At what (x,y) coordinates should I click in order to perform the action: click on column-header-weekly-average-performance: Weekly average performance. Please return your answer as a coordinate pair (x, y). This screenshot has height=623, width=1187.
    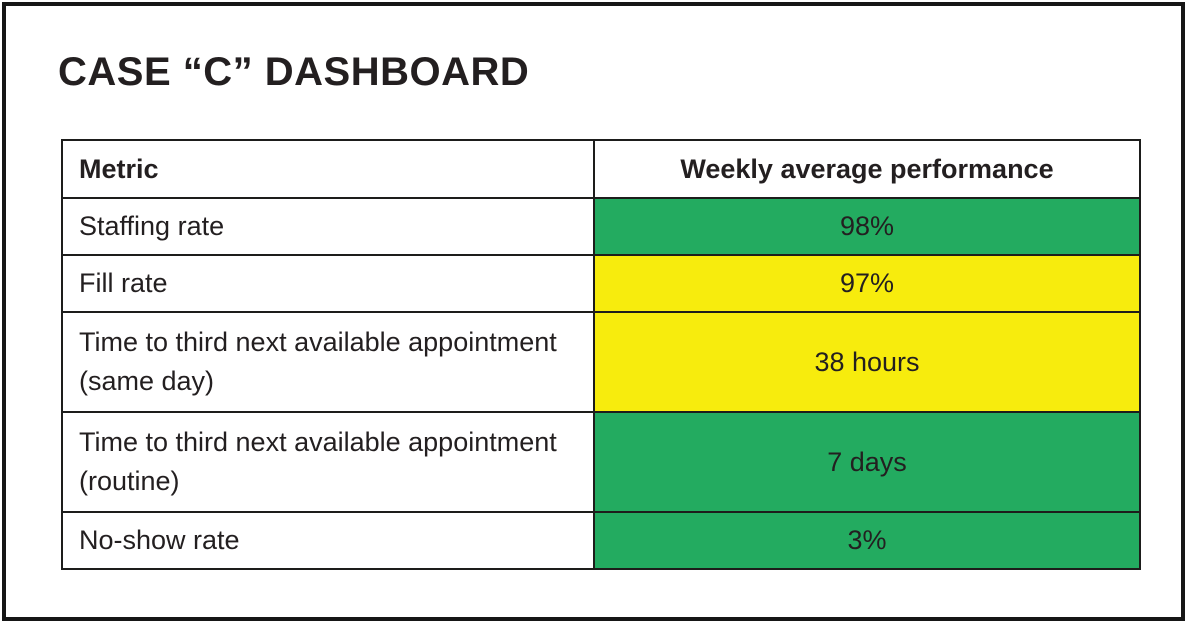
    Looking at the image, I should click on (867, 169).